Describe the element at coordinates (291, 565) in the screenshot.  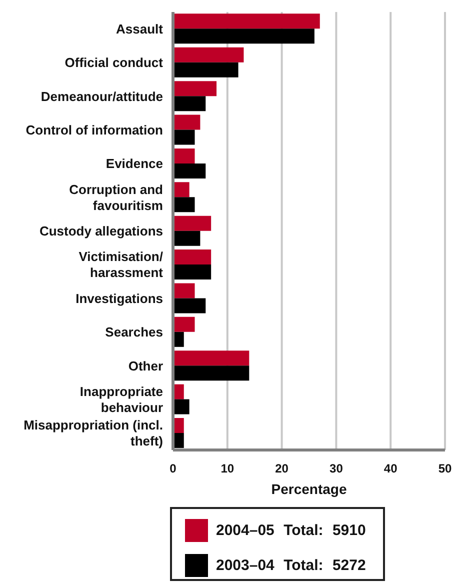
I see `legend-label: 2003–04 Total: 5272` at that location.